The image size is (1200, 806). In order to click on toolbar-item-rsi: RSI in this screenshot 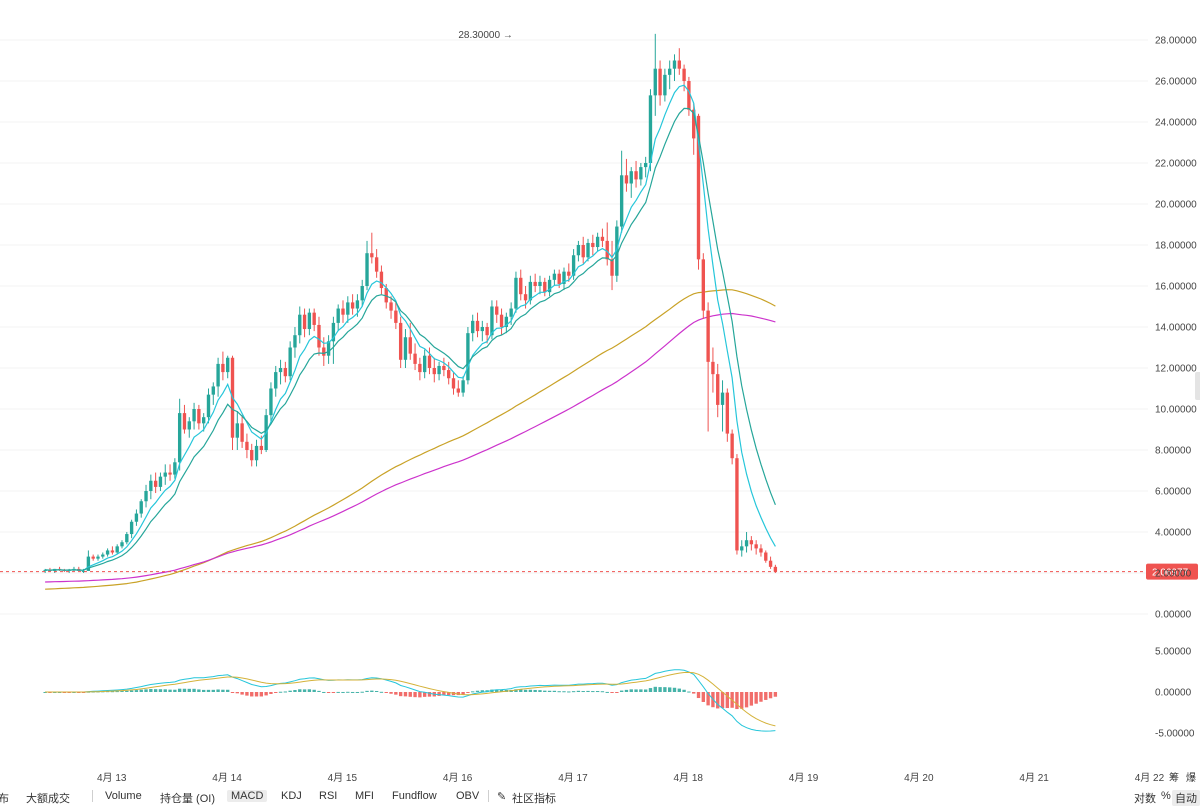, I will do `click(328, 796)`.